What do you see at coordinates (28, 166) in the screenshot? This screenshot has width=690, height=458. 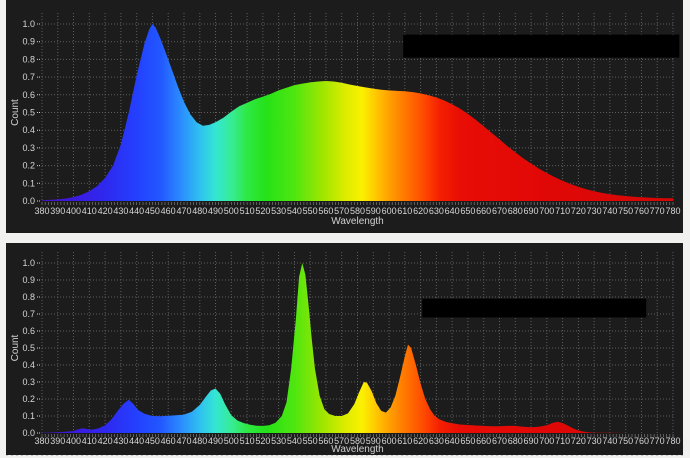 I see `y-tick-label: 0.2` at bounding box center [28, 166].